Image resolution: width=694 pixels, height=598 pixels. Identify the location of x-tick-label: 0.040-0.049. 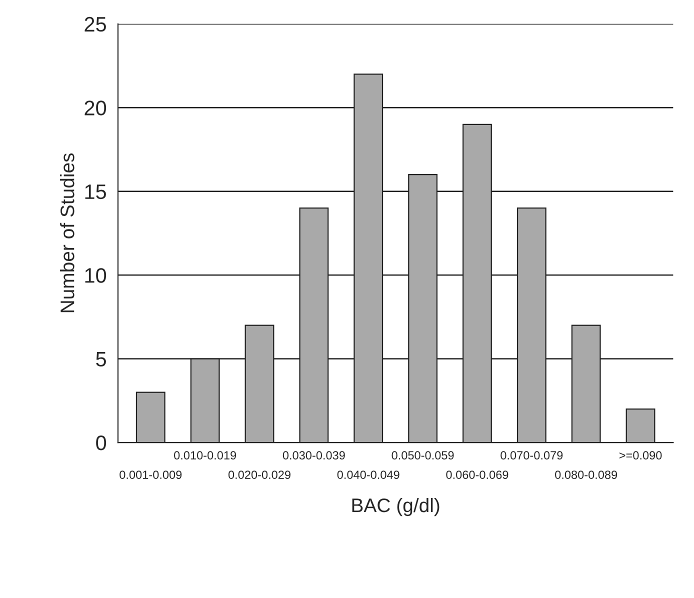
(368, 474).